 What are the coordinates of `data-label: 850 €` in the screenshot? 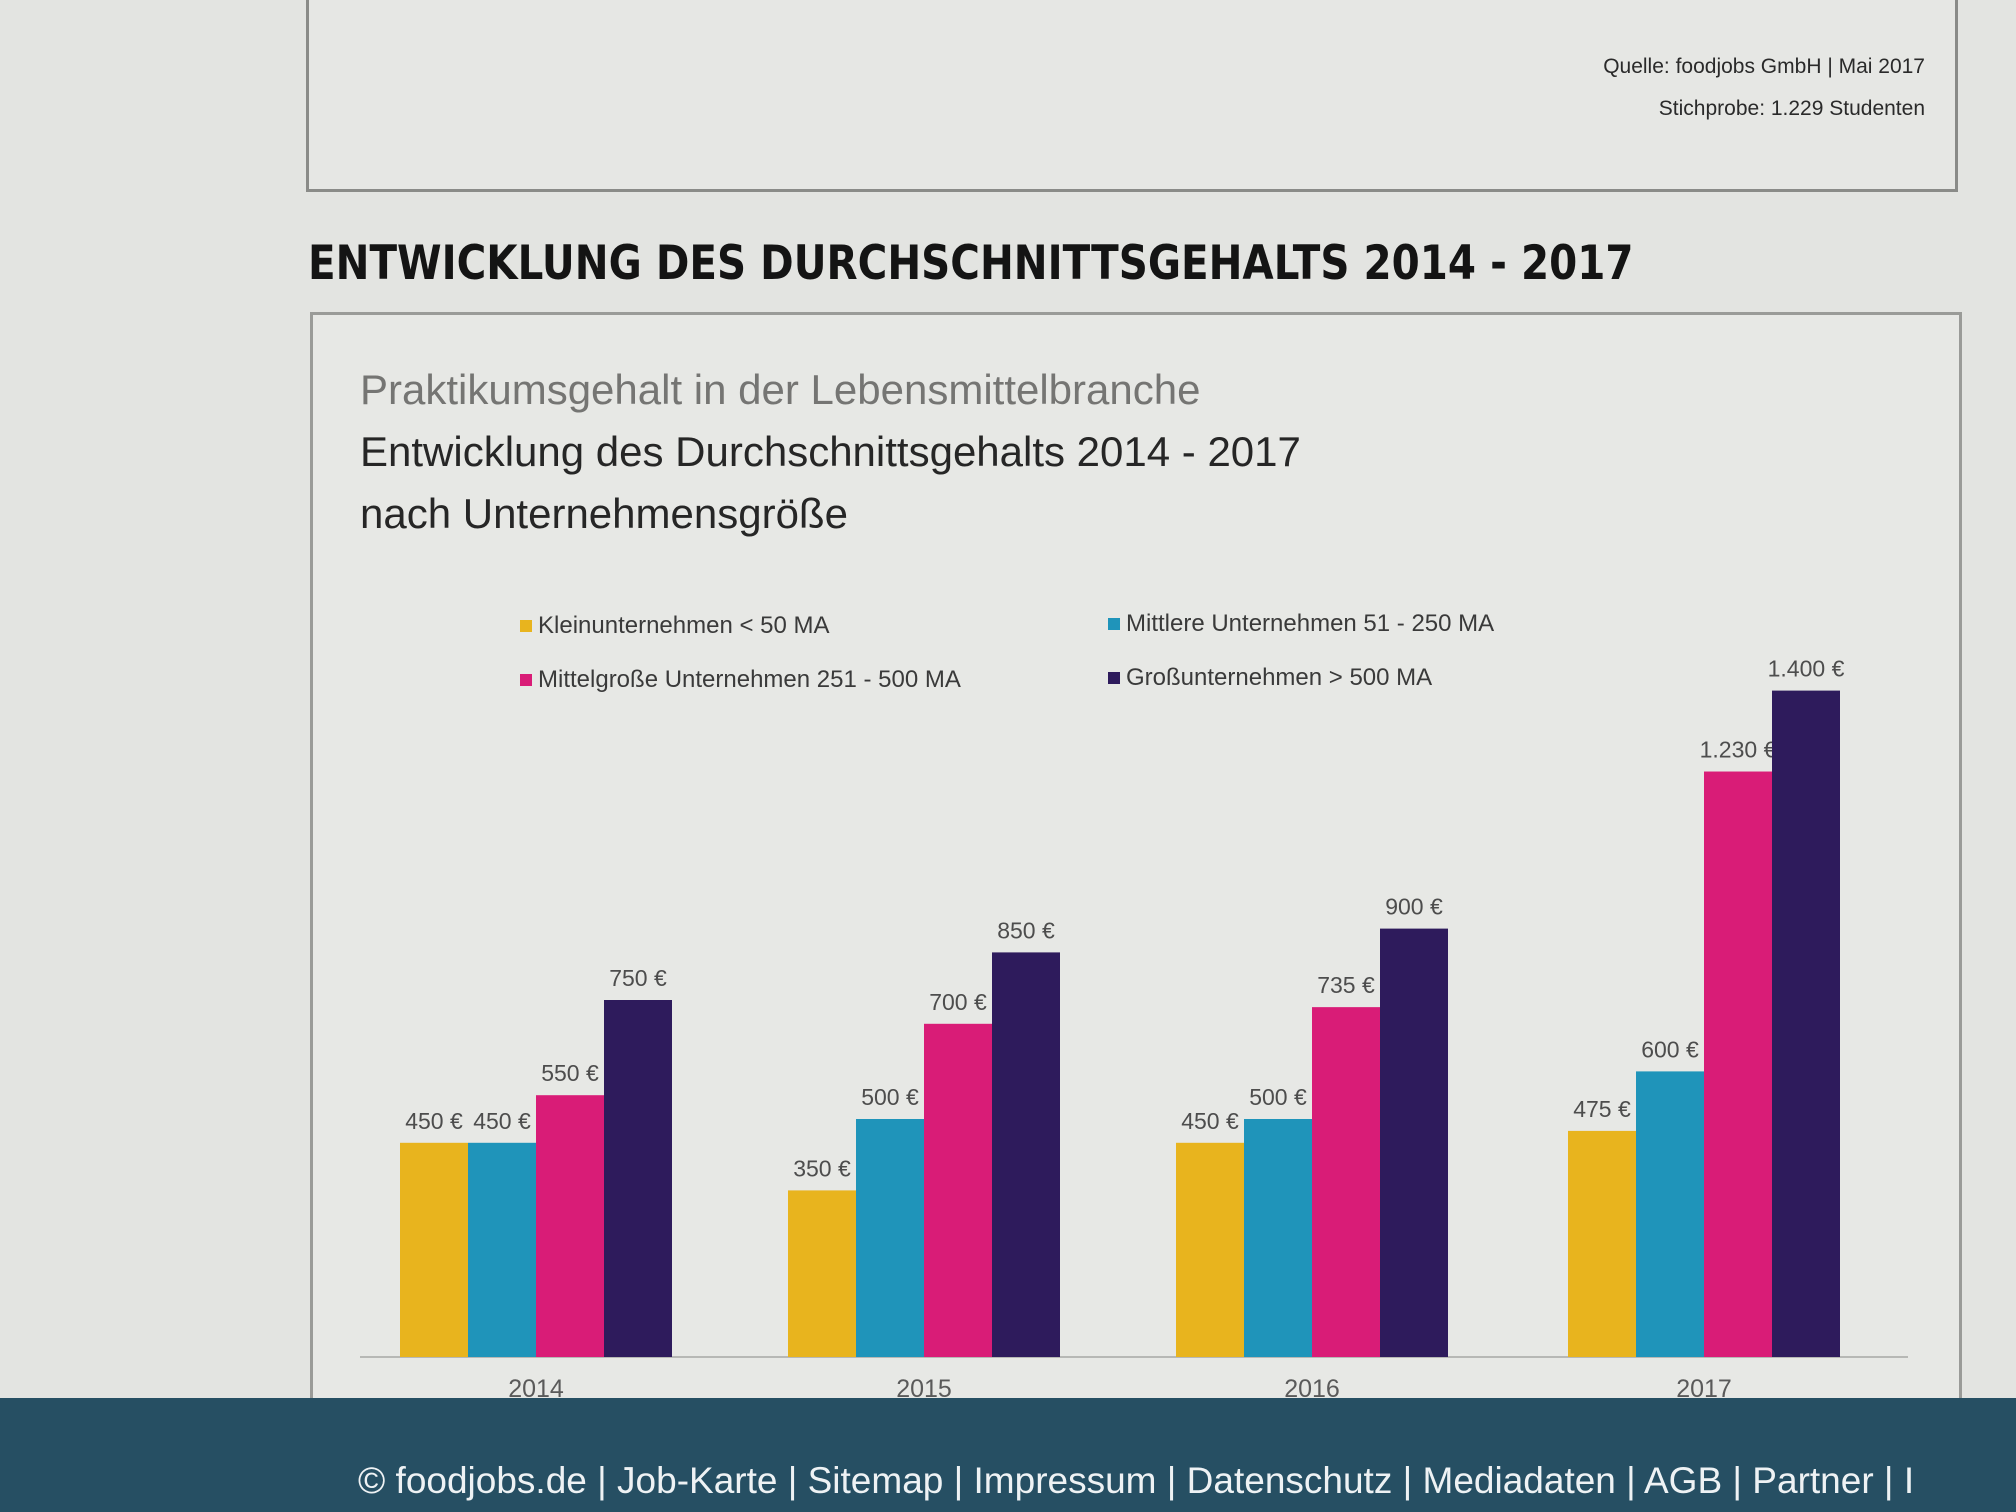 It's located at (1026, 930).